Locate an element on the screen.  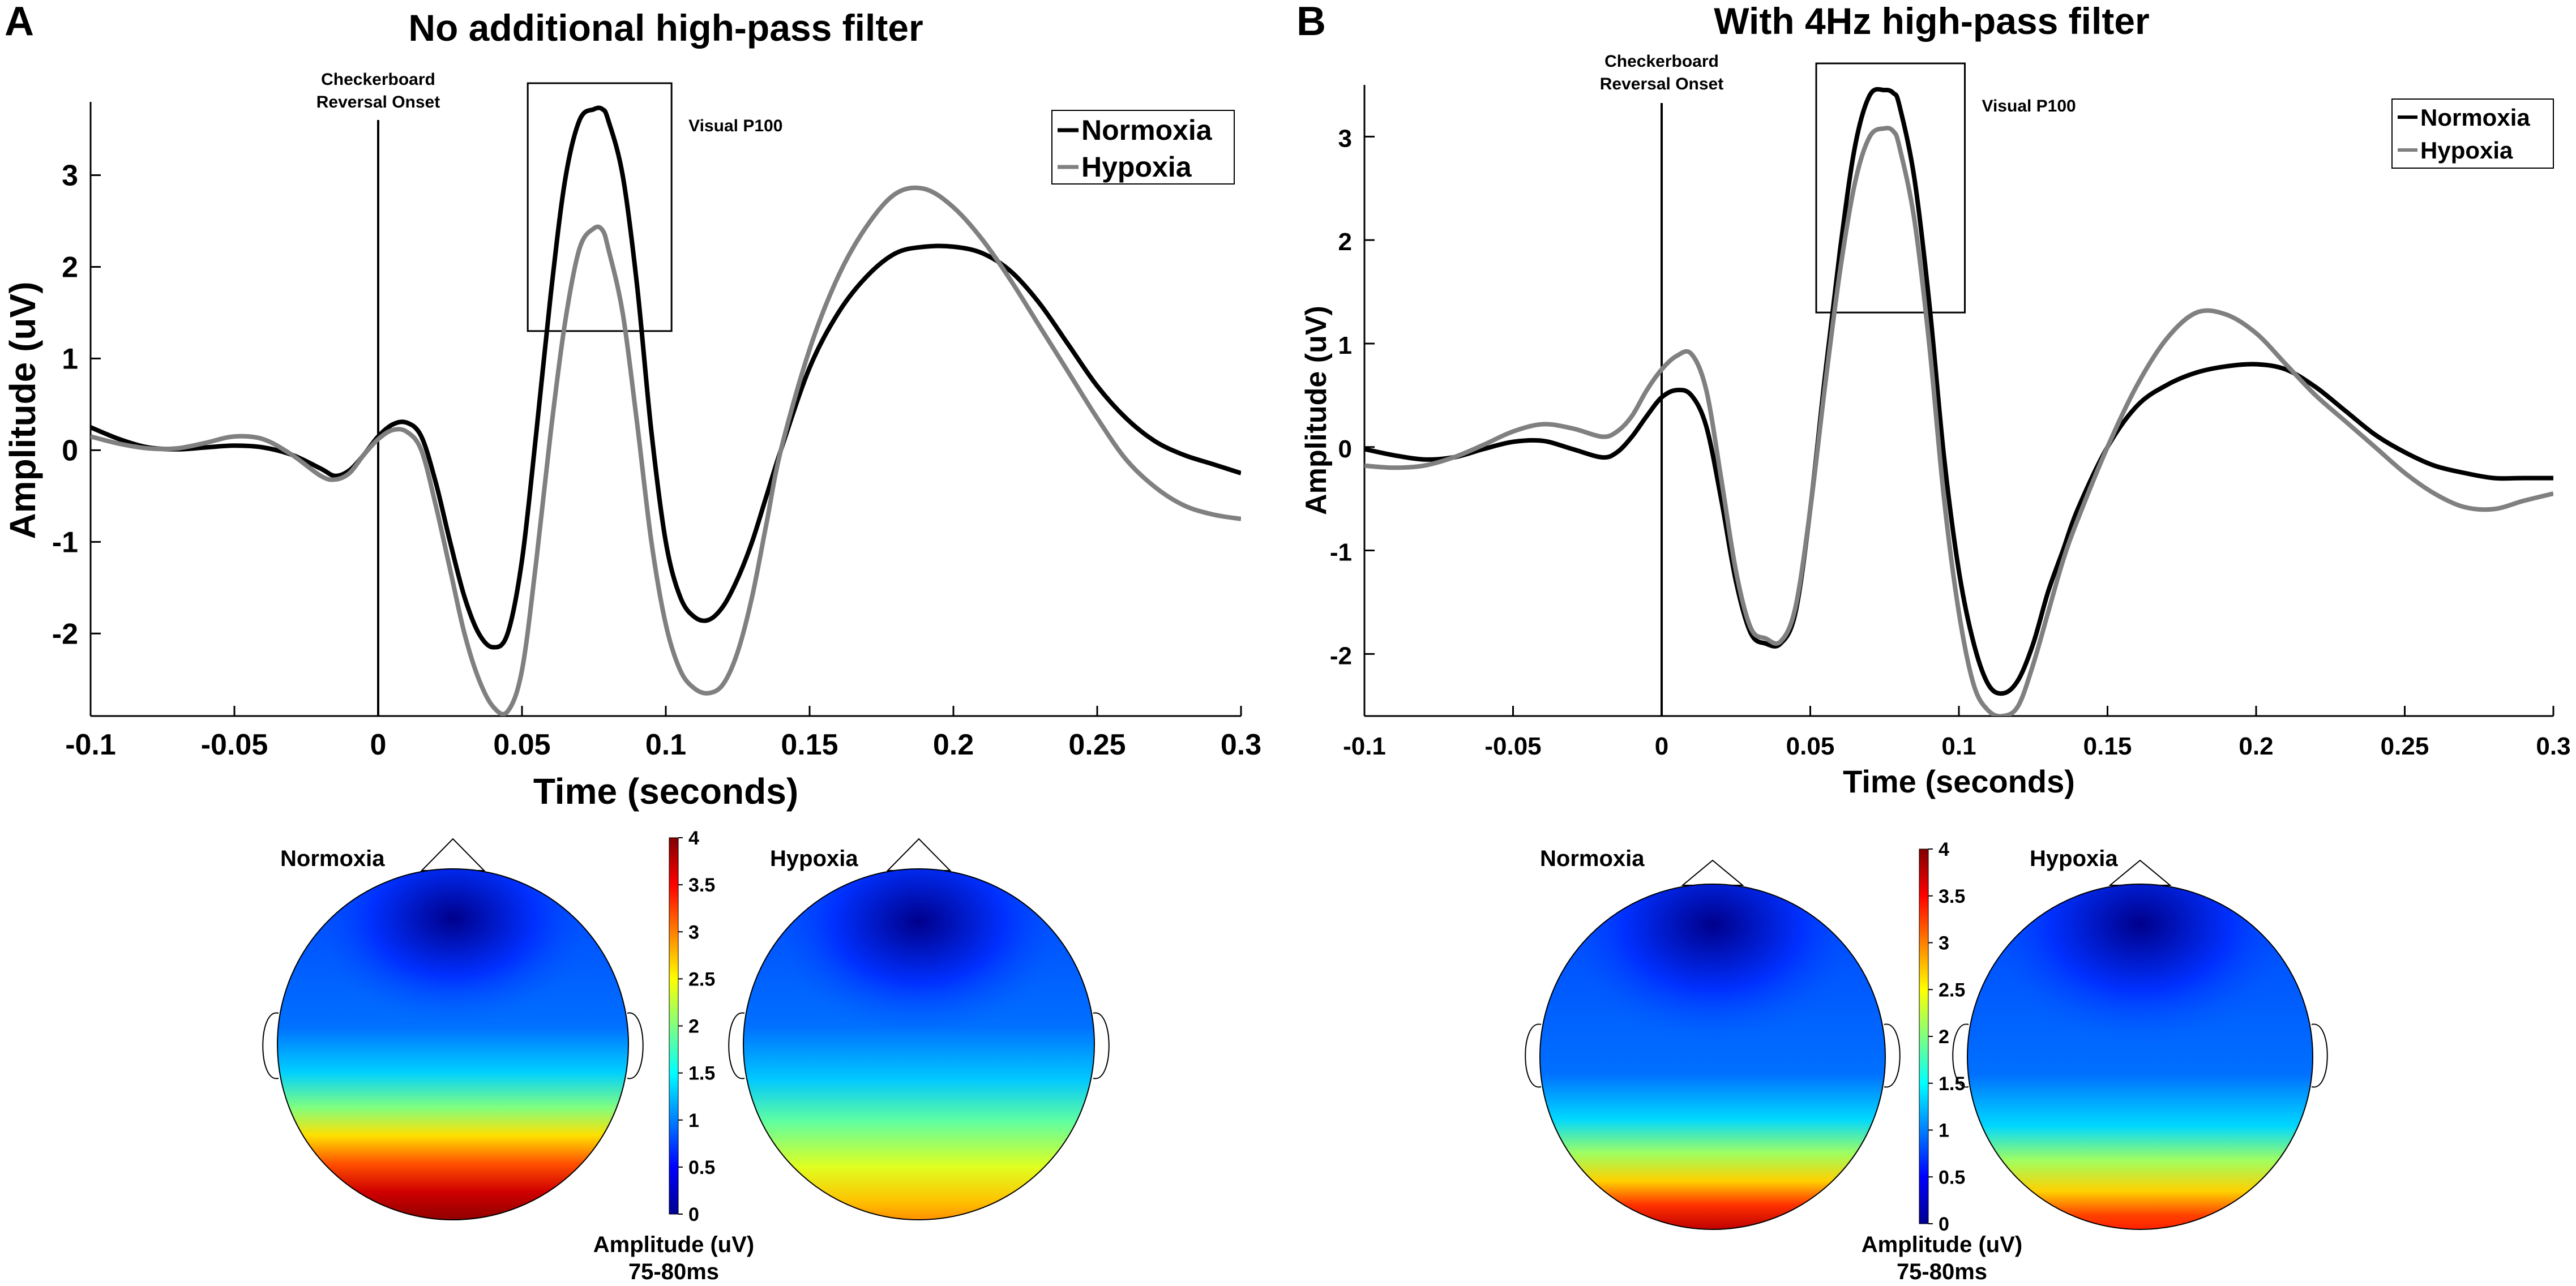
topomap-b-normoxia-label: Normoxia is located at coordinates (1592, 858).